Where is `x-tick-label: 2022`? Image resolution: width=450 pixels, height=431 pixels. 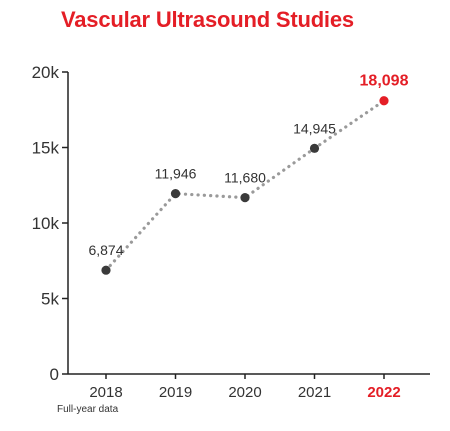 x-tick-label: 2022 is located at coordinates (383, 392).